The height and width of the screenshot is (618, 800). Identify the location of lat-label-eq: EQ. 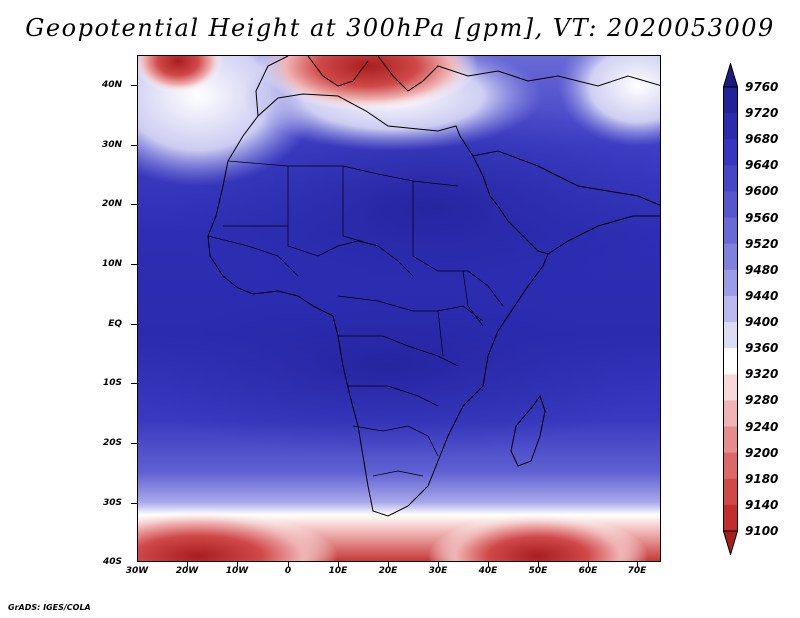
(115, 324).